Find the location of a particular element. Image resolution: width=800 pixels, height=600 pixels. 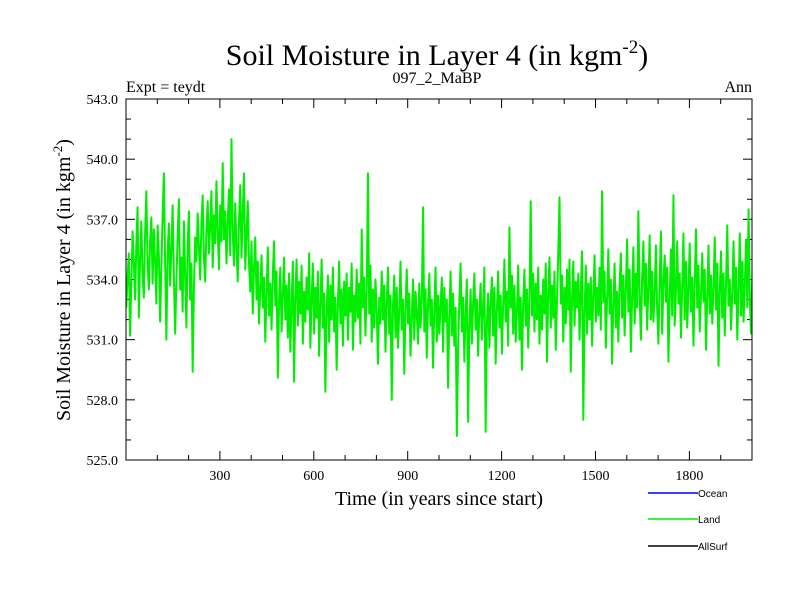

y-tick-label: 537.0 is located at coordinates (103, 220).